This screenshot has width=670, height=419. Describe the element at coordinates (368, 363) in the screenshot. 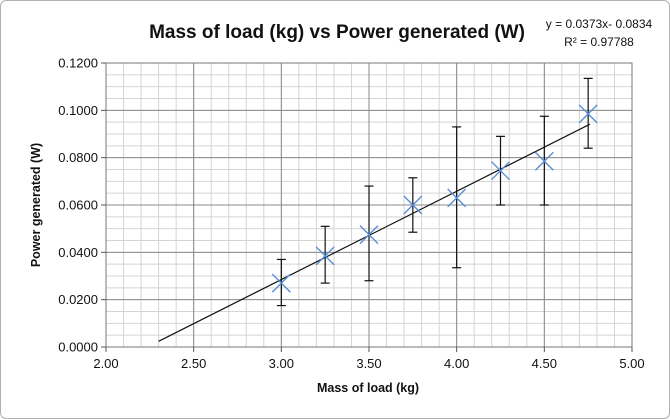

I see `x-tick-label: 3.50` at that location.